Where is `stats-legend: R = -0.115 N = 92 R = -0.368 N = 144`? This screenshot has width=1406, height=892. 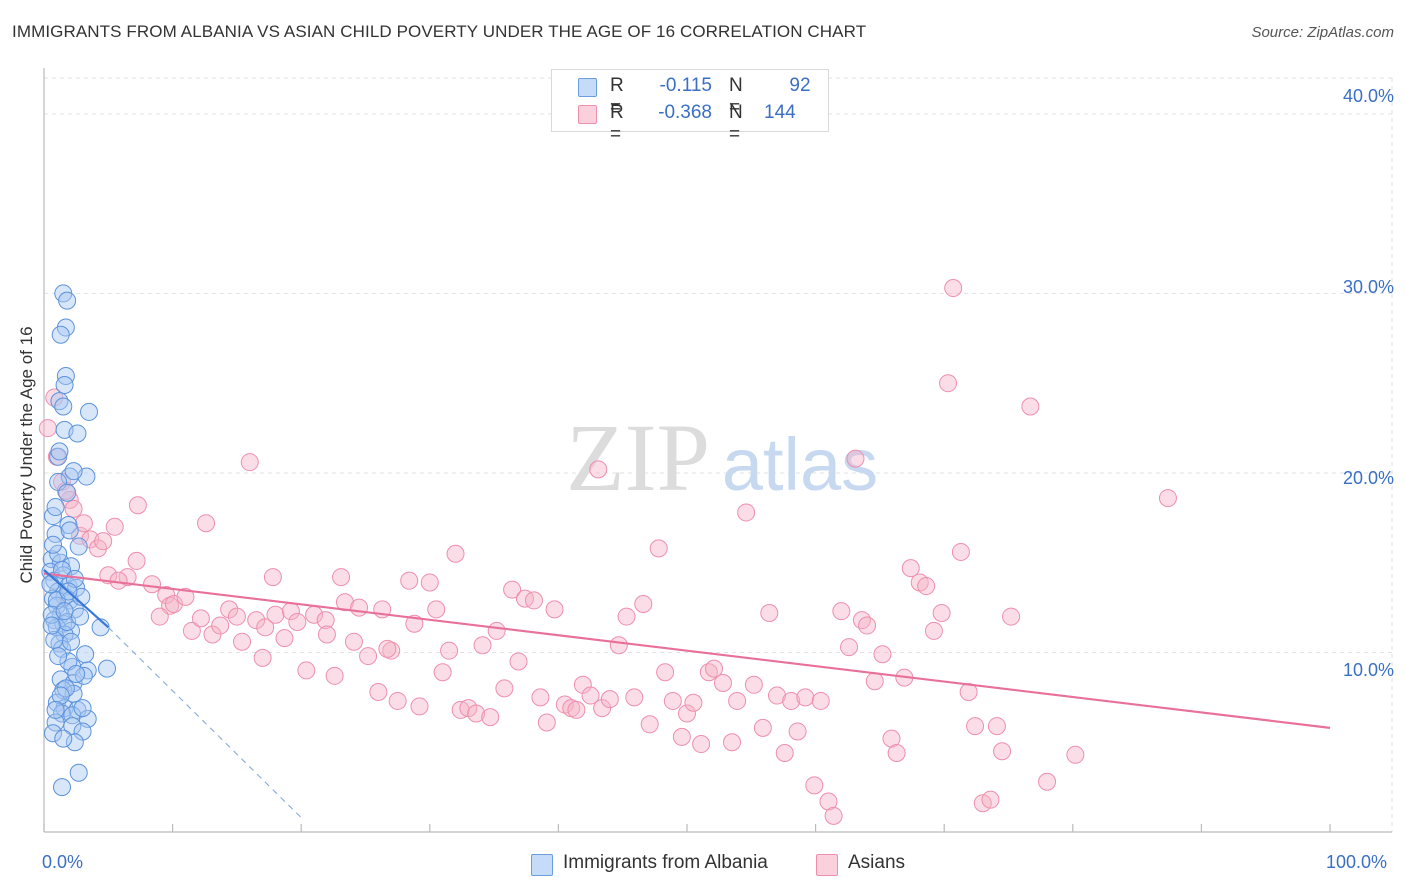
stats-legend: R = -0.115 N = 92 R = -0.368 N = 144 is located at coordinates (690, 107).